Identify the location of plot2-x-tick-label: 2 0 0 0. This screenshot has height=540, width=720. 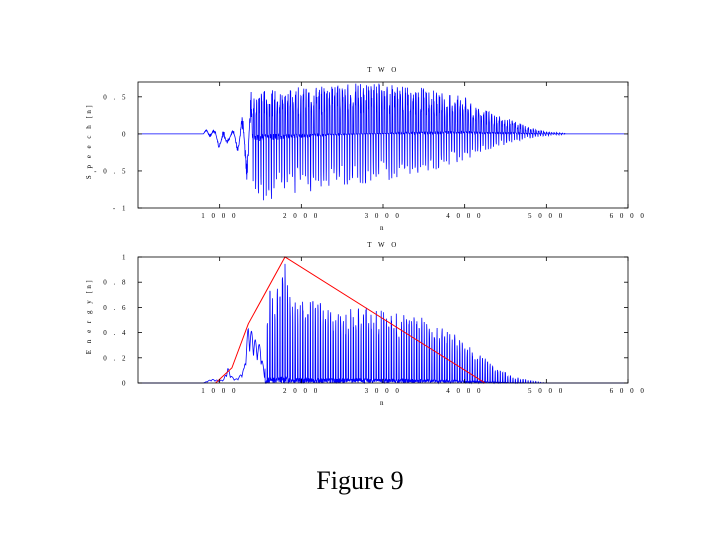
(301, 391).